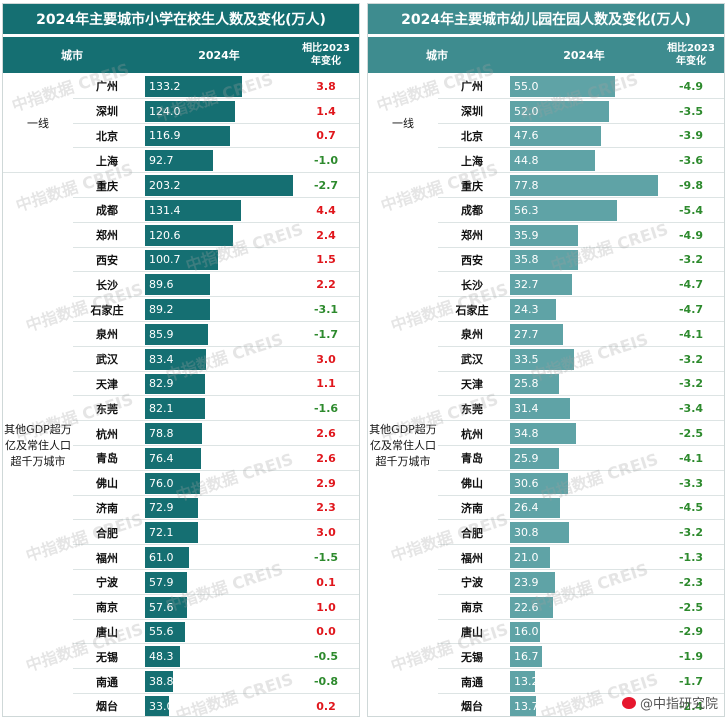 This screenshot has height=720, width=728. What do you see at coordinates (472, 484) in the screenshot?
I see `city-label: 佛山` at bounding box center [472, 484].